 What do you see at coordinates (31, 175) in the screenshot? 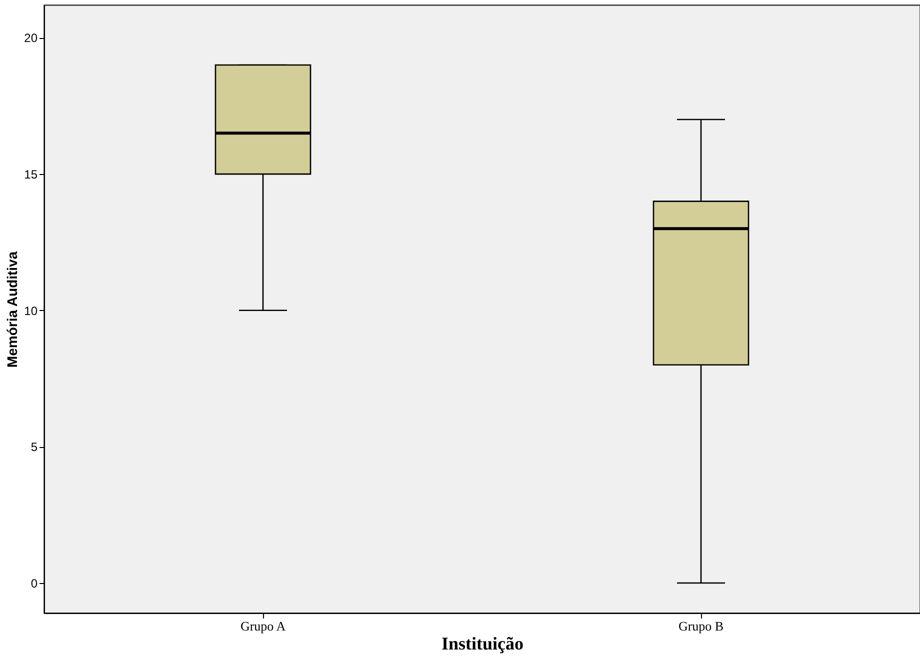
I see `y-tick-label: 15` at bounding box center [31, 175].